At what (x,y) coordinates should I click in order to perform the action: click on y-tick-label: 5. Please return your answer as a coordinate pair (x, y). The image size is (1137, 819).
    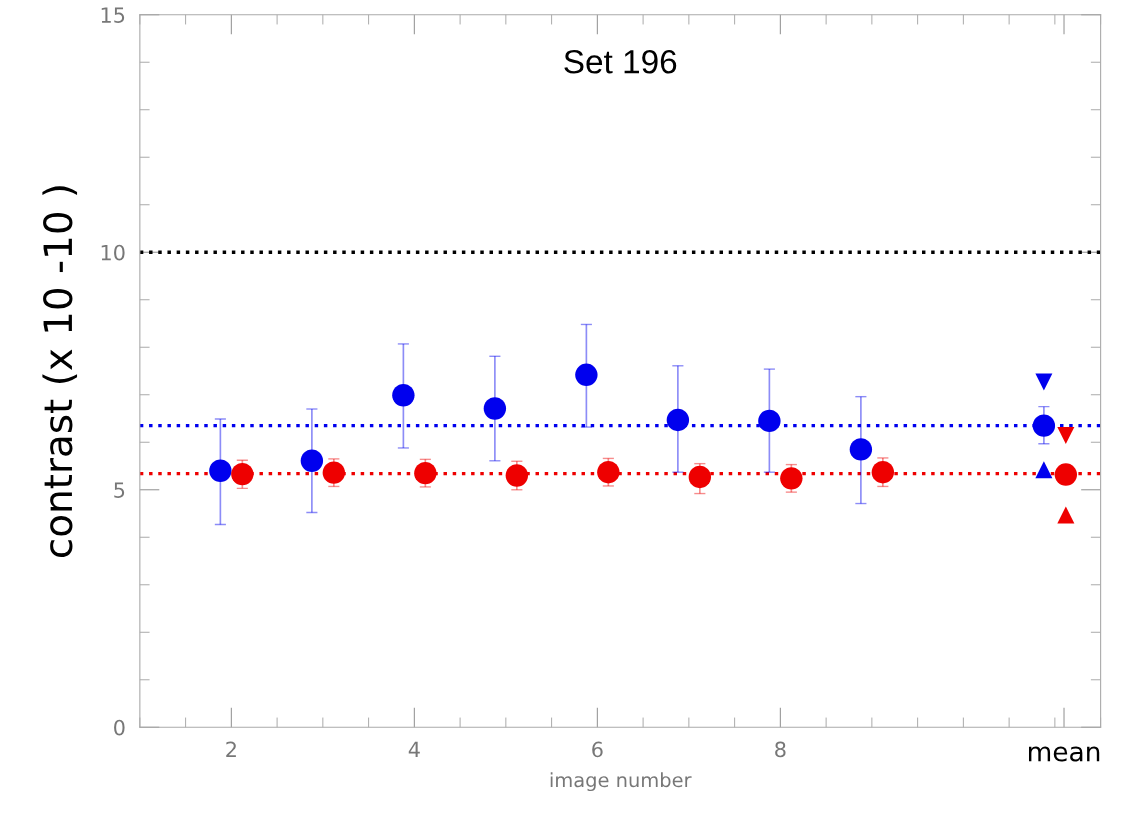
    Looking at the image, I should click on (119, 490).